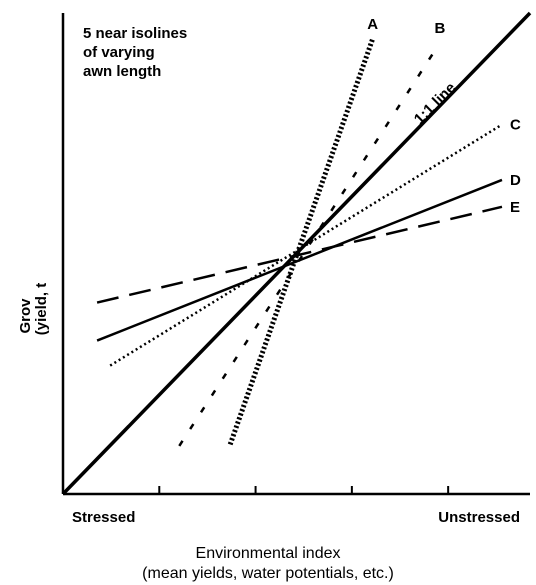 The image size is (536, 585). I want to click on series-labels: A B C DE, so click(444, 116).